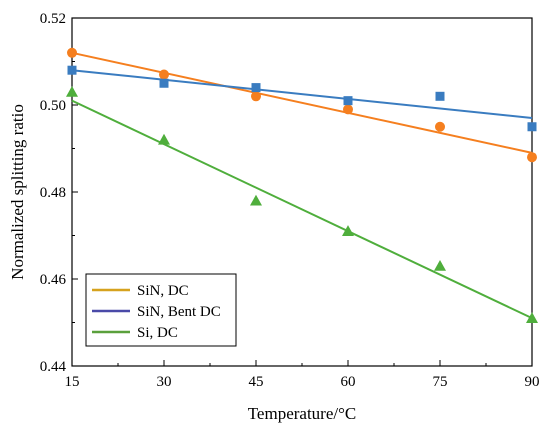 This screenshot has width=550, height=434. What do you see at coordinates (440, 382) in the screenshot?
I see `x-tick-label: 75` at bounding box center [440, 382].